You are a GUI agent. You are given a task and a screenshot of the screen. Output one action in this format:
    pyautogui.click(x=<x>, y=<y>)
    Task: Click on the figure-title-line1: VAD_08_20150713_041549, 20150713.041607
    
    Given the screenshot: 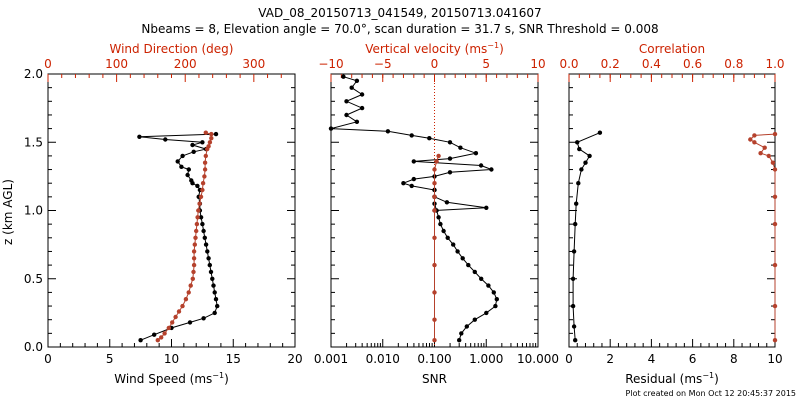 What is the action you would take?
    pyautogui.click(x=399, y=13)
    